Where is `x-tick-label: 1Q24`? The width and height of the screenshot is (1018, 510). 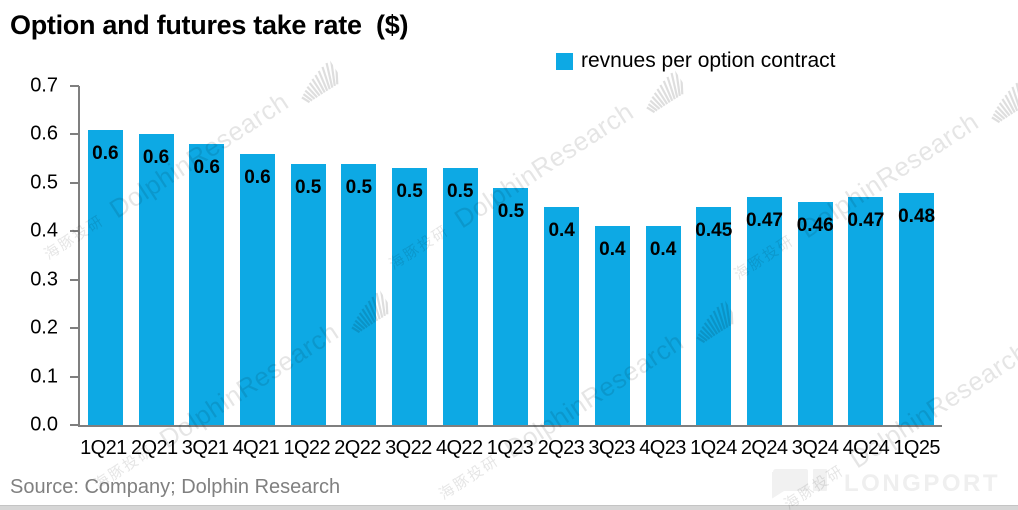 x-tick-label: 1Q24 is located at coordinates (713, 448).